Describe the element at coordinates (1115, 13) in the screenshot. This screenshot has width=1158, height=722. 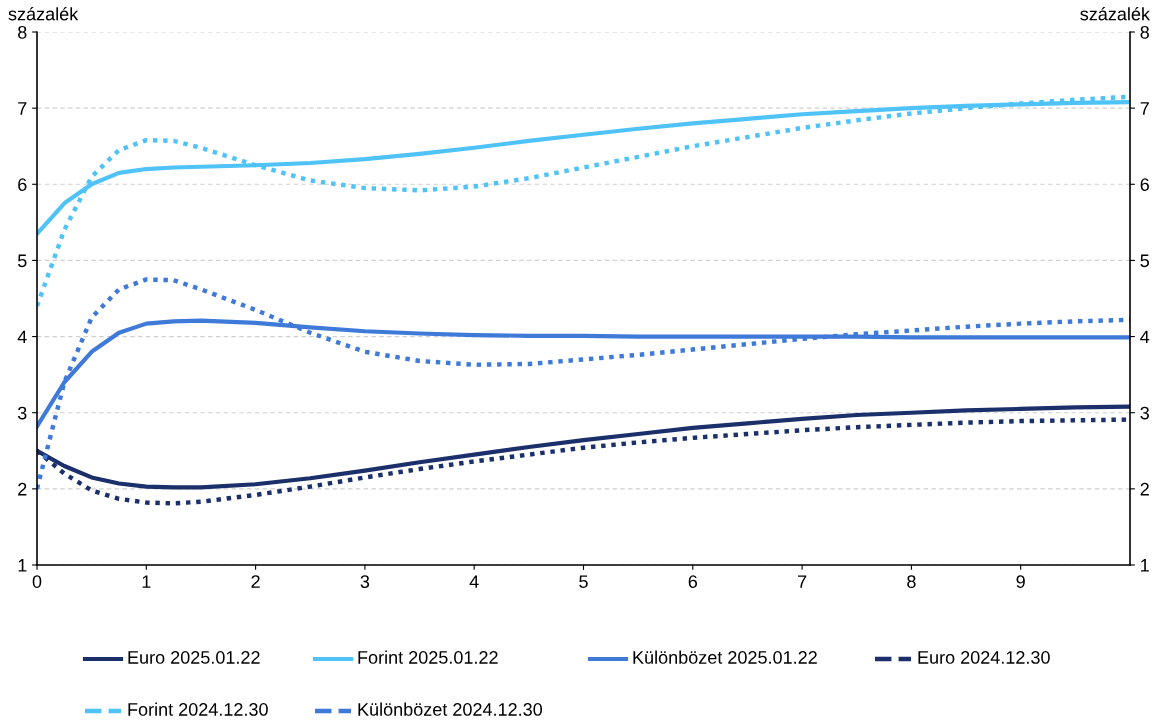
I see `y2-axis-title: százalék` at that location.